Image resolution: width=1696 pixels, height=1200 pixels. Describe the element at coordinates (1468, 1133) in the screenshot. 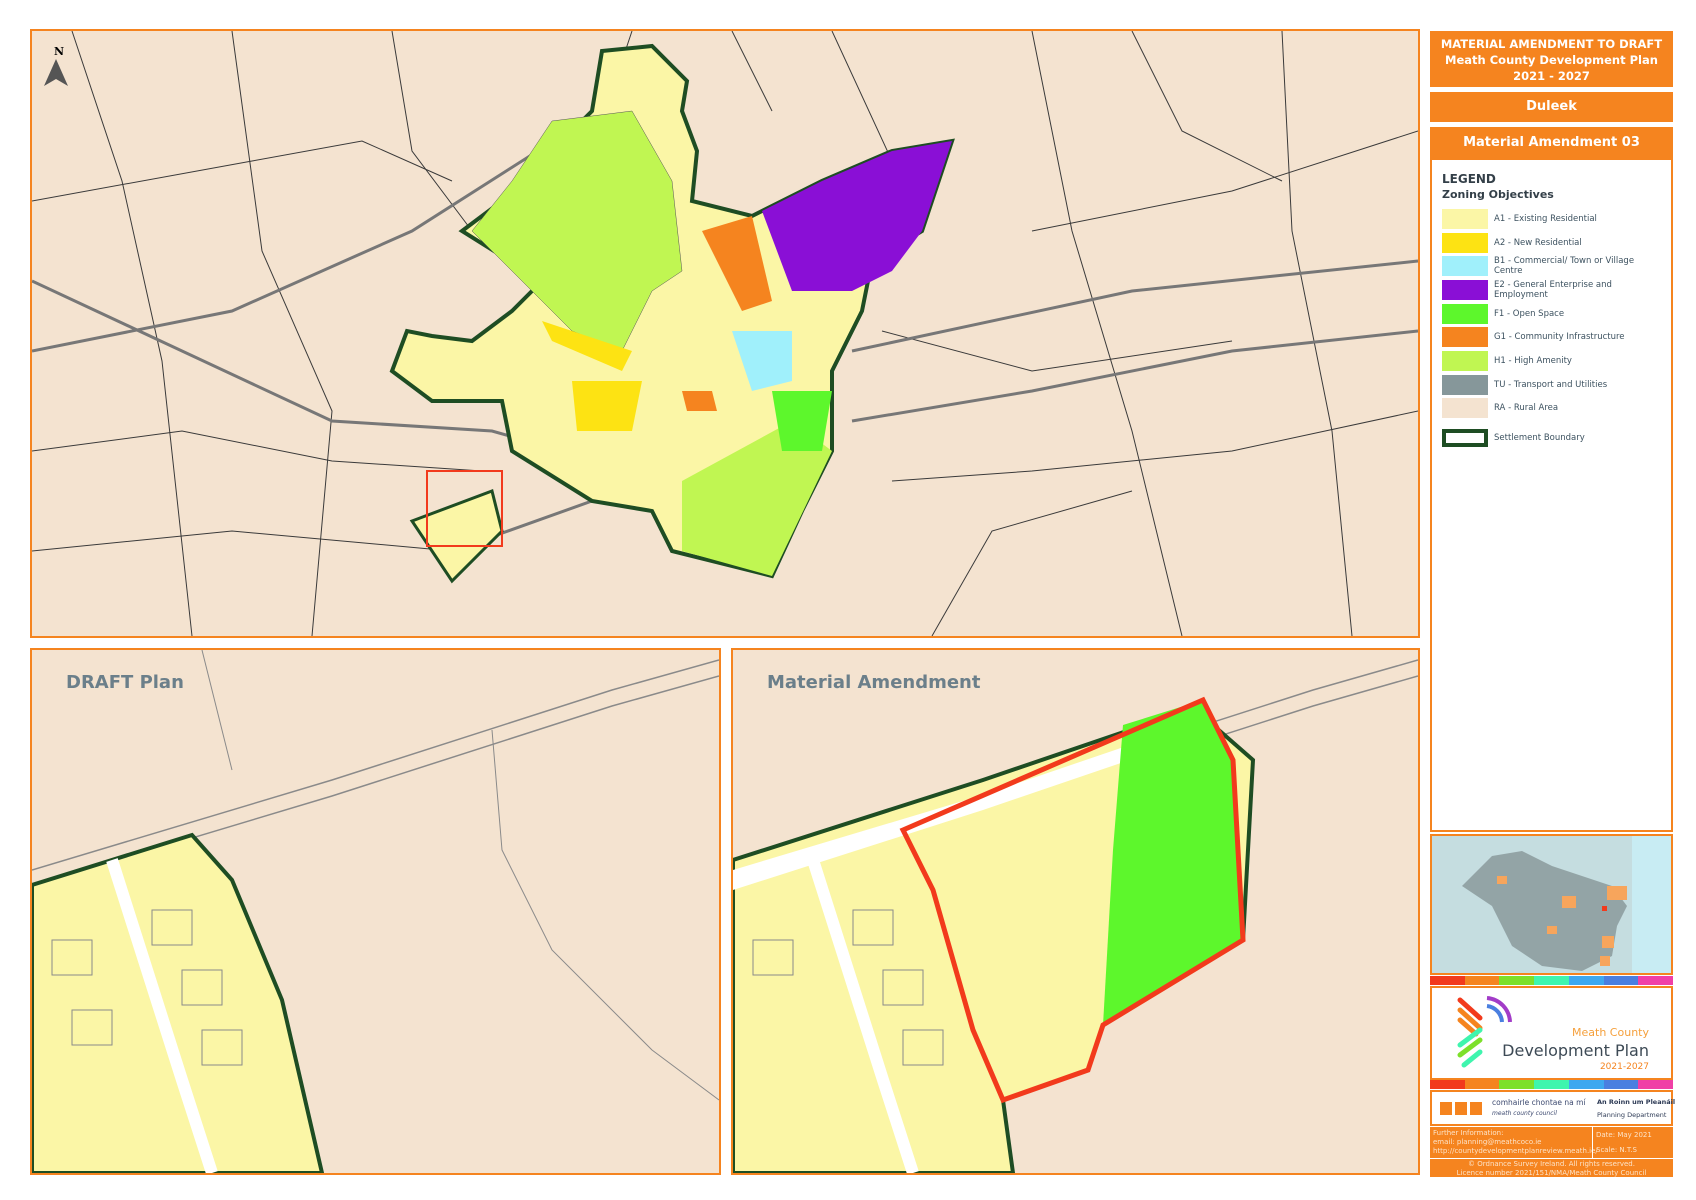

I see `info-label: Further Information:` at that location.